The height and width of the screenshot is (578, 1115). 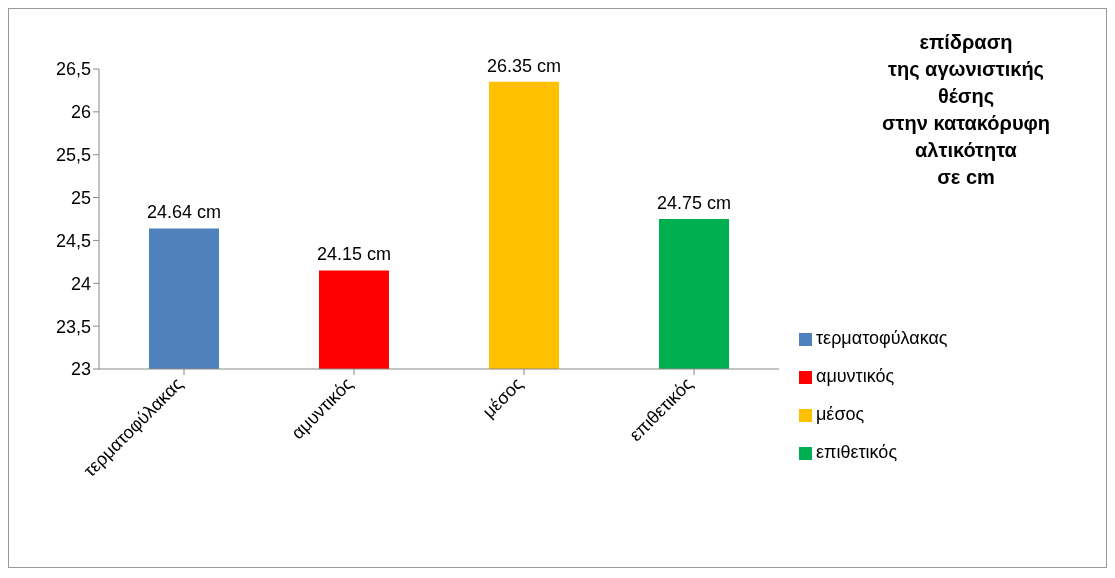 I want to click on y-tick-label: 23, so click(x=80, y=369).